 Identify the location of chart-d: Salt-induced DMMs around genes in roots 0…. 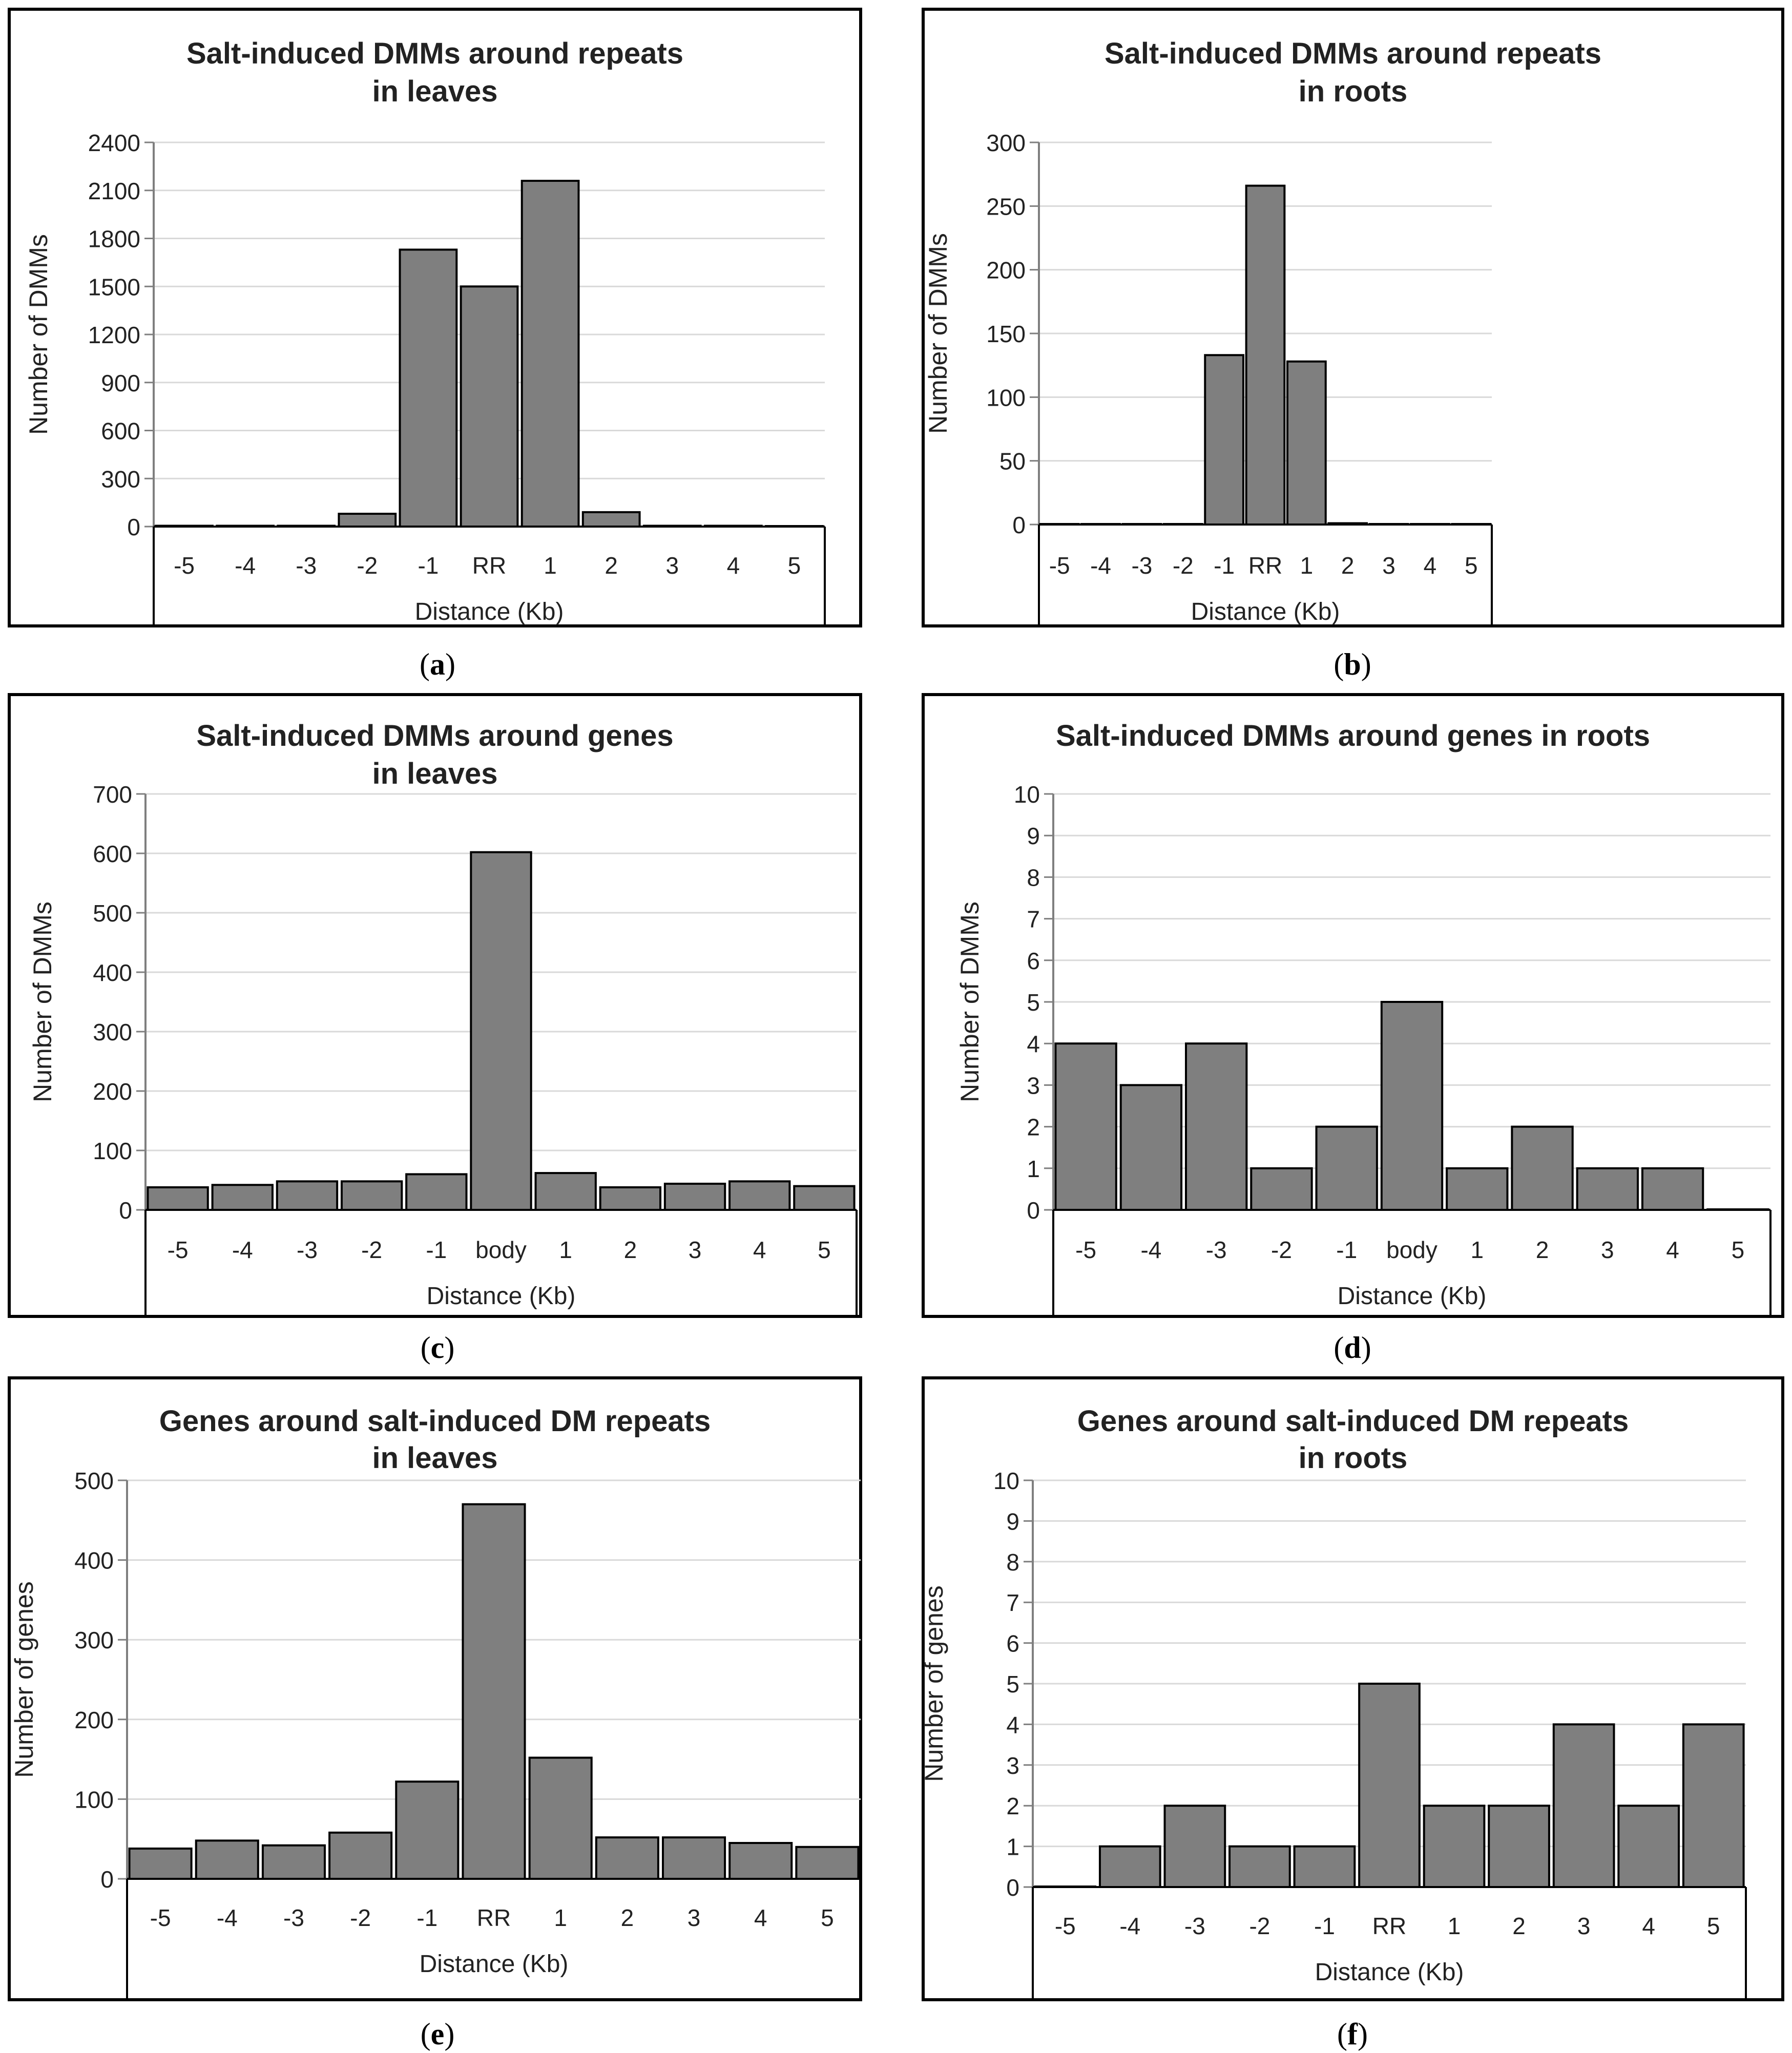
(1353, 1005).